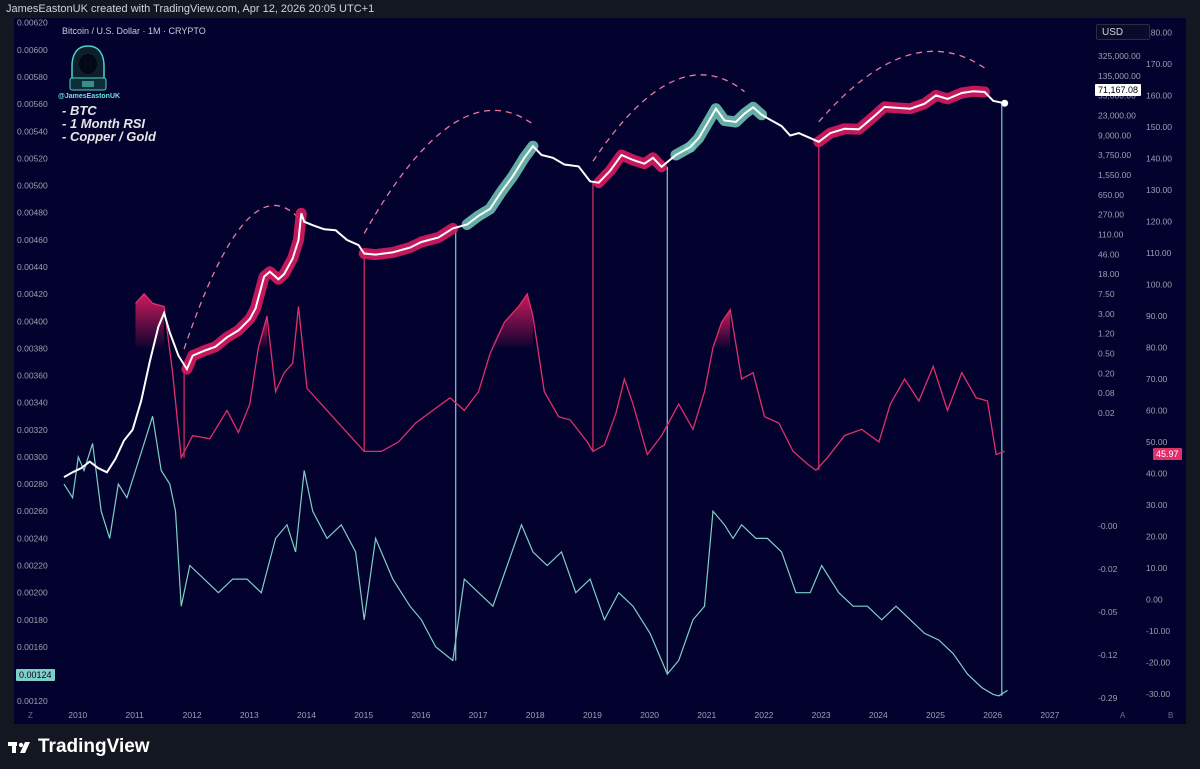 This screenshot has height=769, width=1200. Describe the element at coordinates (1159, 222) in the screenshot. I see `rsi-axis-tick: 120.00` at that location.